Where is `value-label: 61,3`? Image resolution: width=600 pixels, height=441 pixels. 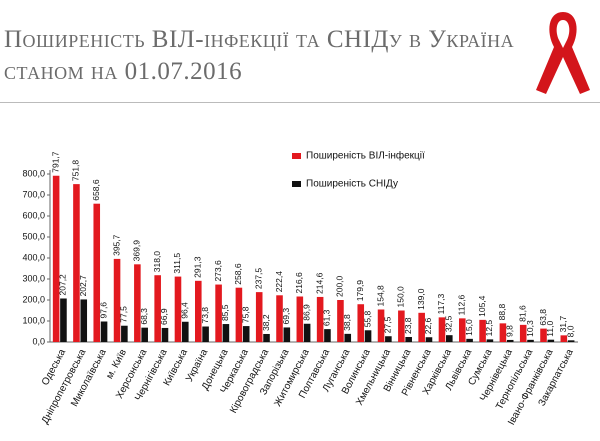 value-label: 61,3 is located at coordinates (327, 317).